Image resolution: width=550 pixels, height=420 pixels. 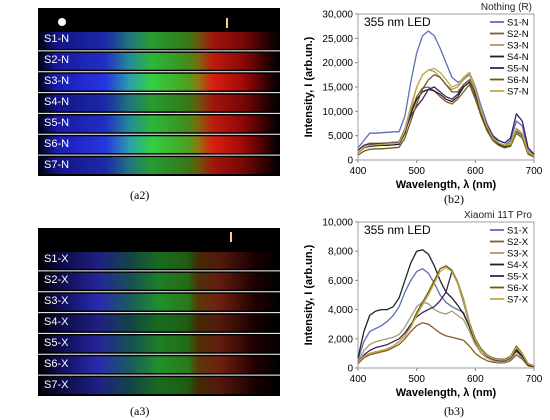 What do you see at coordinates (518, 242) in the screenshot?
I see `legend-label: S2-X` at bounding box center [518, 242].